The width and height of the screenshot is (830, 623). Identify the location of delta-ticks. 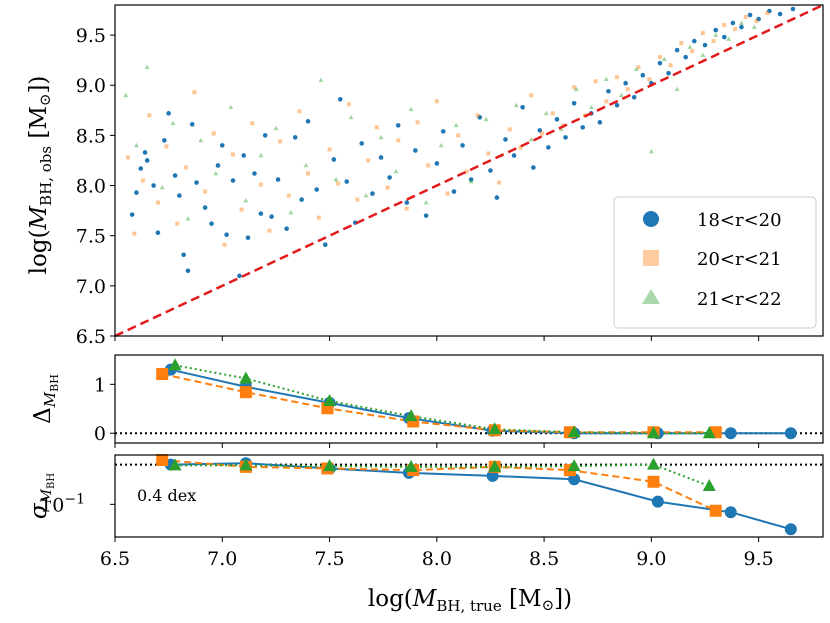
(435, 415).